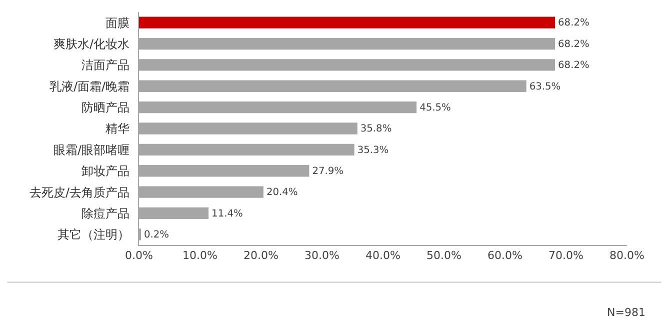 The height and width of the screenshot is (321, 663). I want to click on x-tick-label: 50.0%, so click(444, 255).